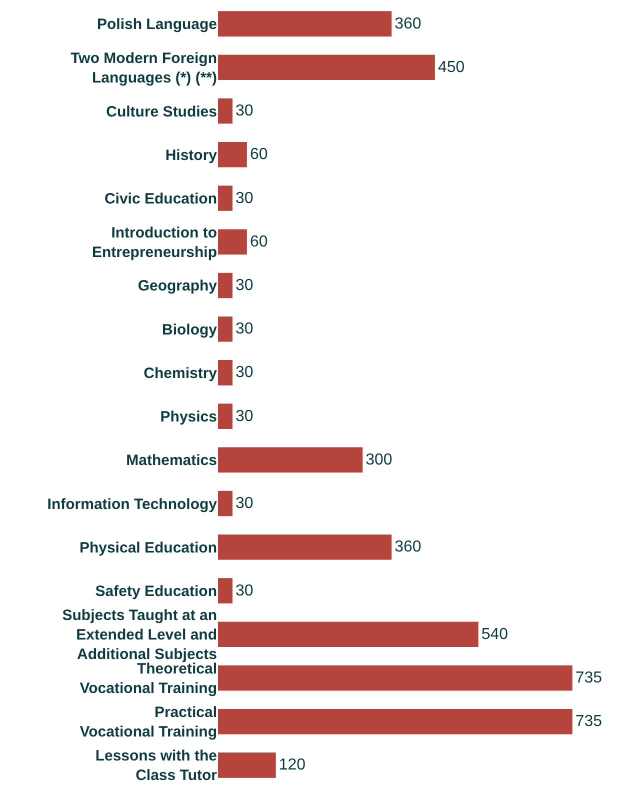 The height and width of the screenshot is (789, 639). What do you see at coordinates (181, 373) in the screenshot?
I see `y-tick-label: Chemistry` at bounding box center [181, 373].